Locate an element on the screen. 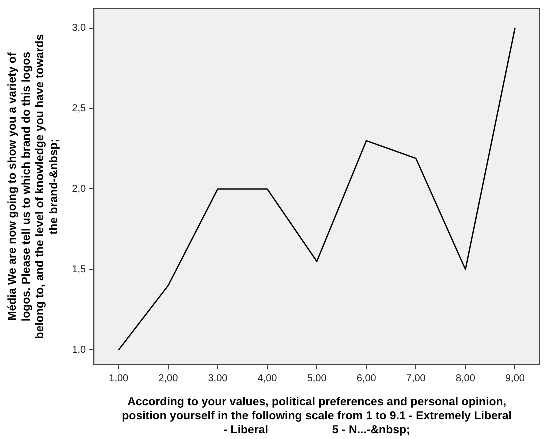 Image resolution: width=544 pixels, height=439 pixels. x-axis-title: According to your values, political preferences and personal opinion, position yourself in the following scale from 1 to 9.1 - Extremely Liberal - Liberal 5 - N...-&nbsp; is located at coordinates (317, 416).